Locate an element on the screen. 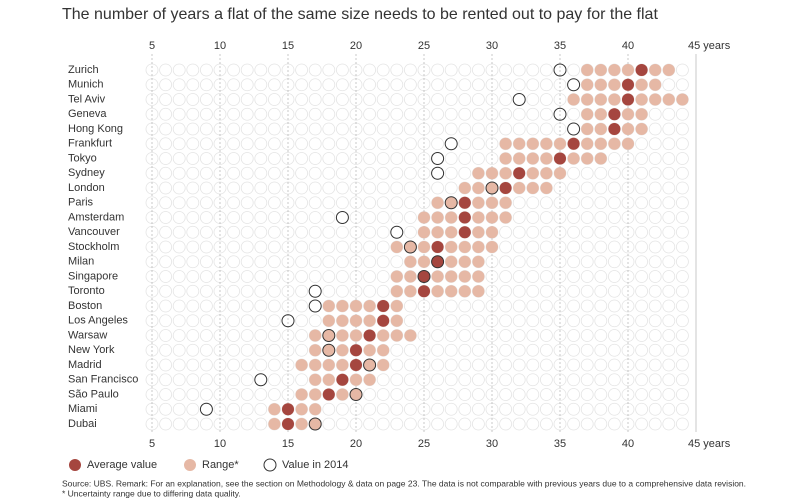 The width and height of the screenshot is (800, 500). x-tick-label: 25 is located at coordinates (424, 444).